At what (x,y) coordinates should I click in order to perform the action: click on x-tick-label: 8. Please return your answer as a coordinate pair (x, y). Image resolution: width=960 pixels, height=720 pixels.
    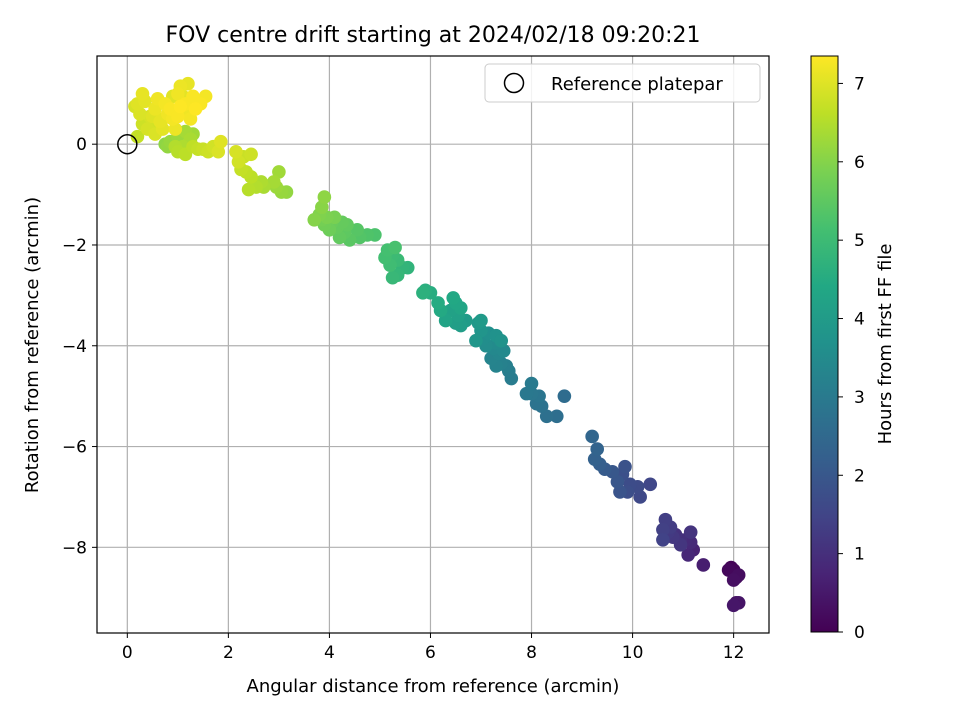
    Looking at the image, I should click on (531, 653).